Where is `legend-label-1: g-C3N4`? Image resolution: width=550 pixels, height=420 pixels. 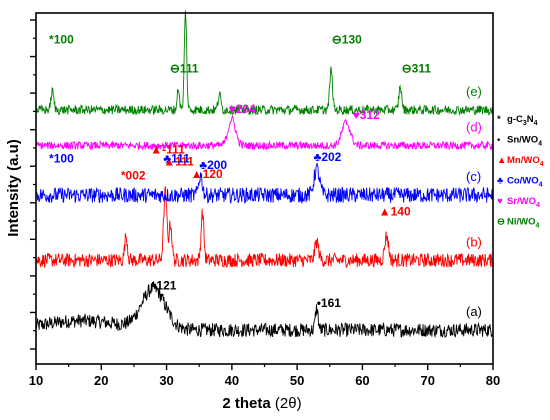 legend-label-1: g-C3N4 is located at coordinates (522, 120).